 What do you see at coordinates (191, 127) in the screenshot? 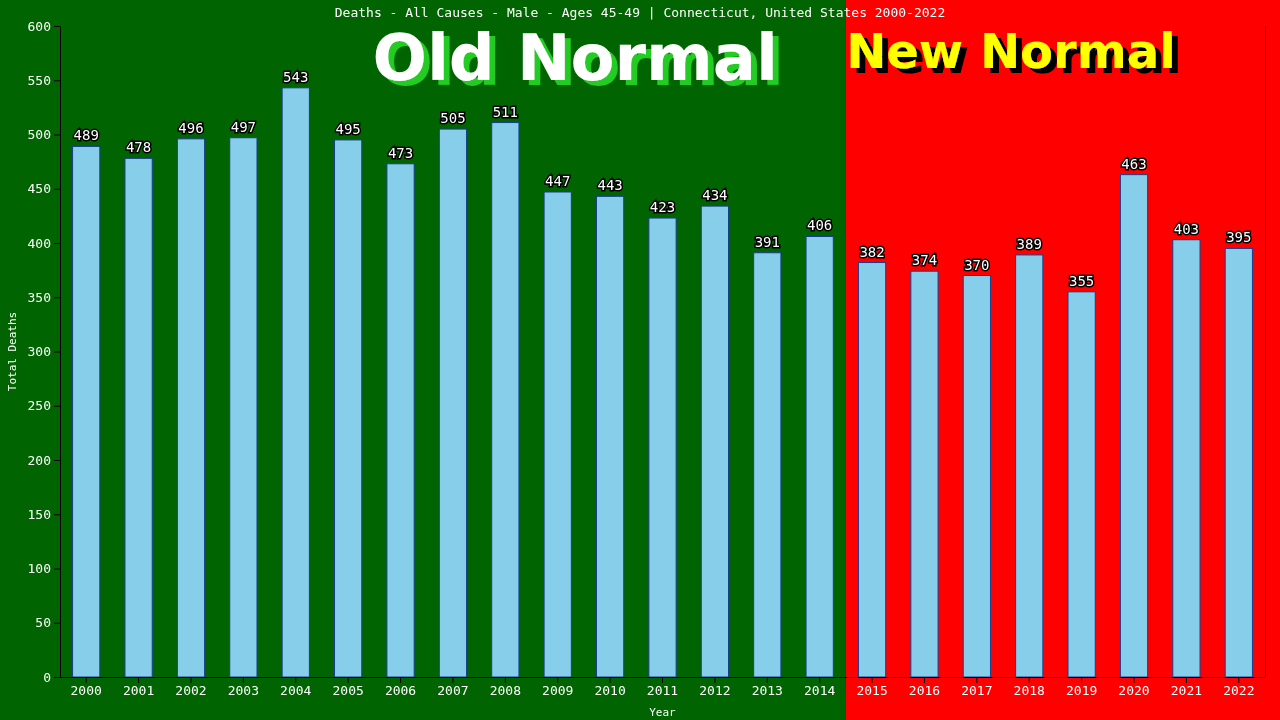
I see `data-label: 496` at bounding box center [191, 127].